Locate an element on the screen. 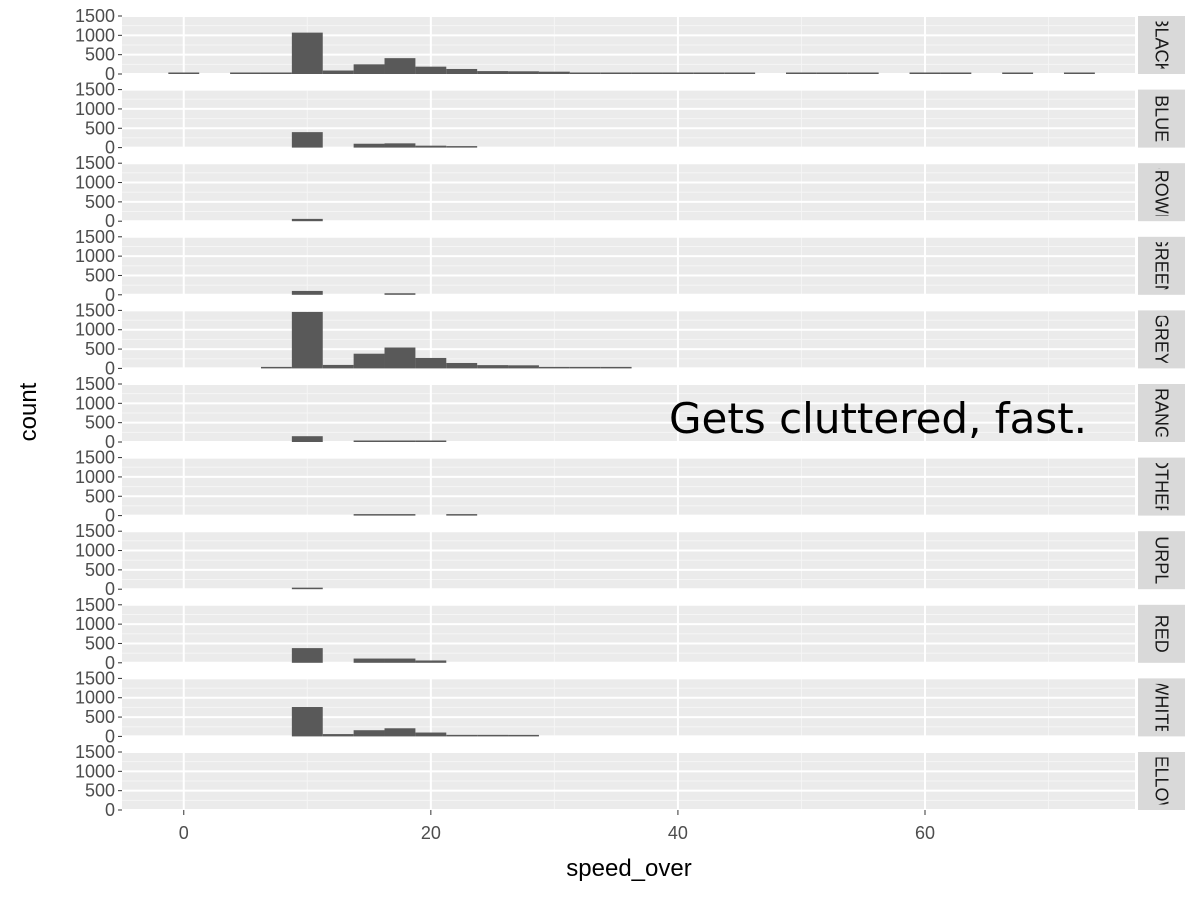 The height and width of the screenshot is (900, 1200). x-axis: 0 20 40 60 is located at coordinates (557, 826).